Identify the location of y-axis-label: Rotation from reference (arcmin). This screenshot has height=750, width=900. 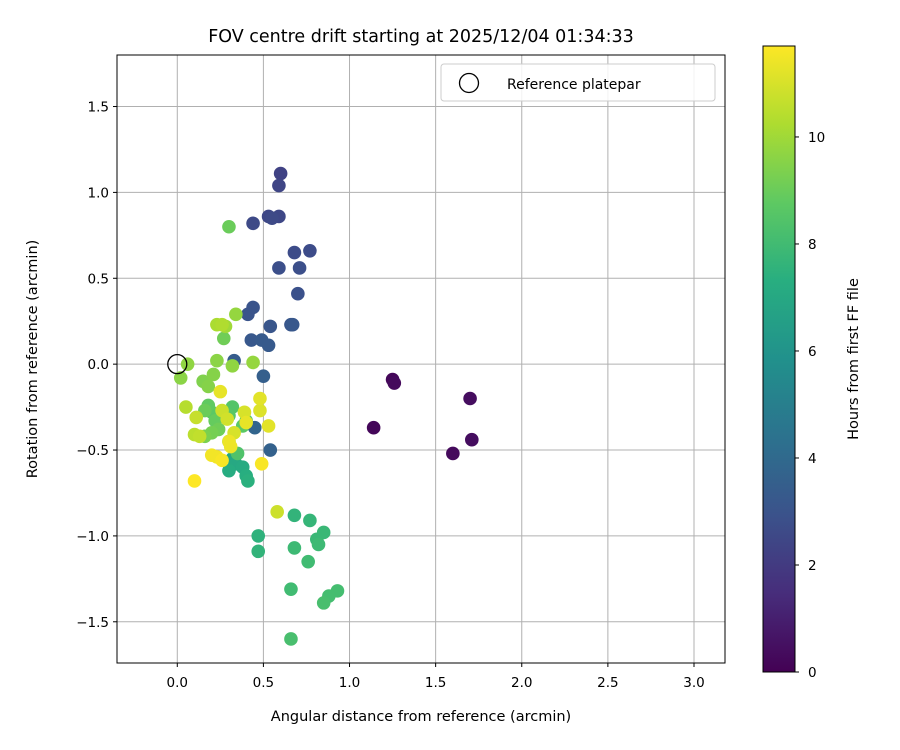
(33, 359).